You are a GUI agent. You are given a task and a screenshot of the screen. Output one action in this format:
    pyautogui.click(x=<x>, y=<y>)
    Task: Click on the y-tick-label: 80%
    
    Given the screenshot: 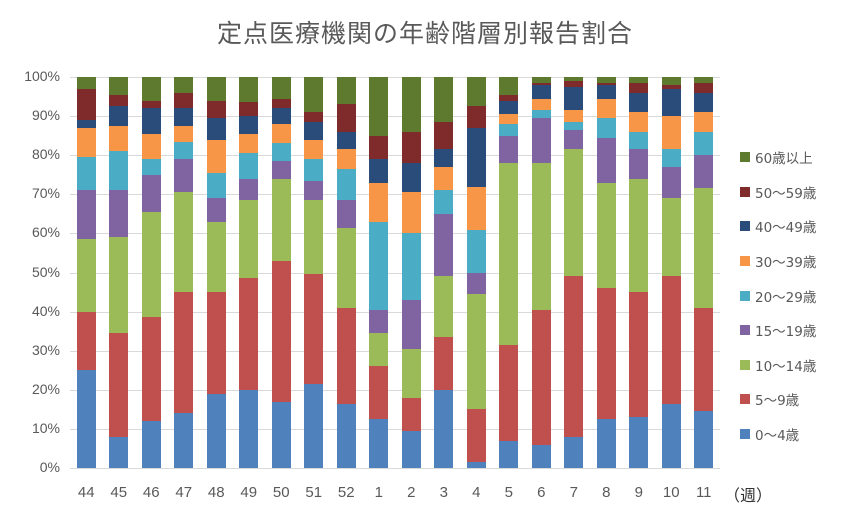 What is the action you would take?
    pyautogui.click(x=45, y=154)
    